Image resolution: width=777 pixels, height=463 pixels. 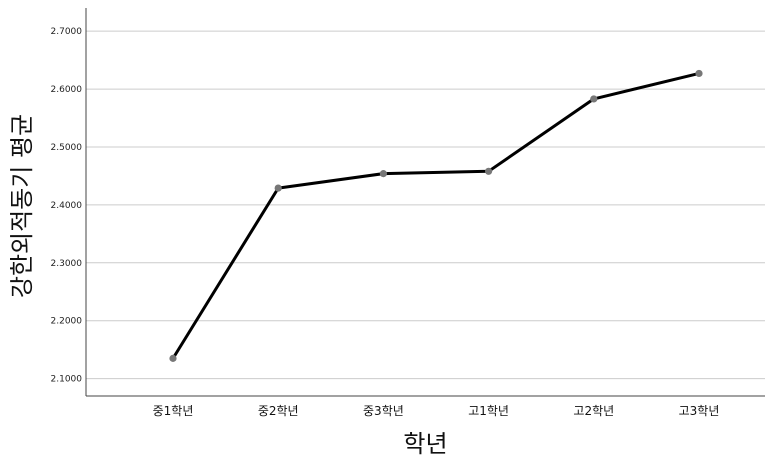 I want to click on x-tick-labels: 중1학년 중2학년 중3학년 고1학년 고2학년 고3학년, so click(x=436, y=411).